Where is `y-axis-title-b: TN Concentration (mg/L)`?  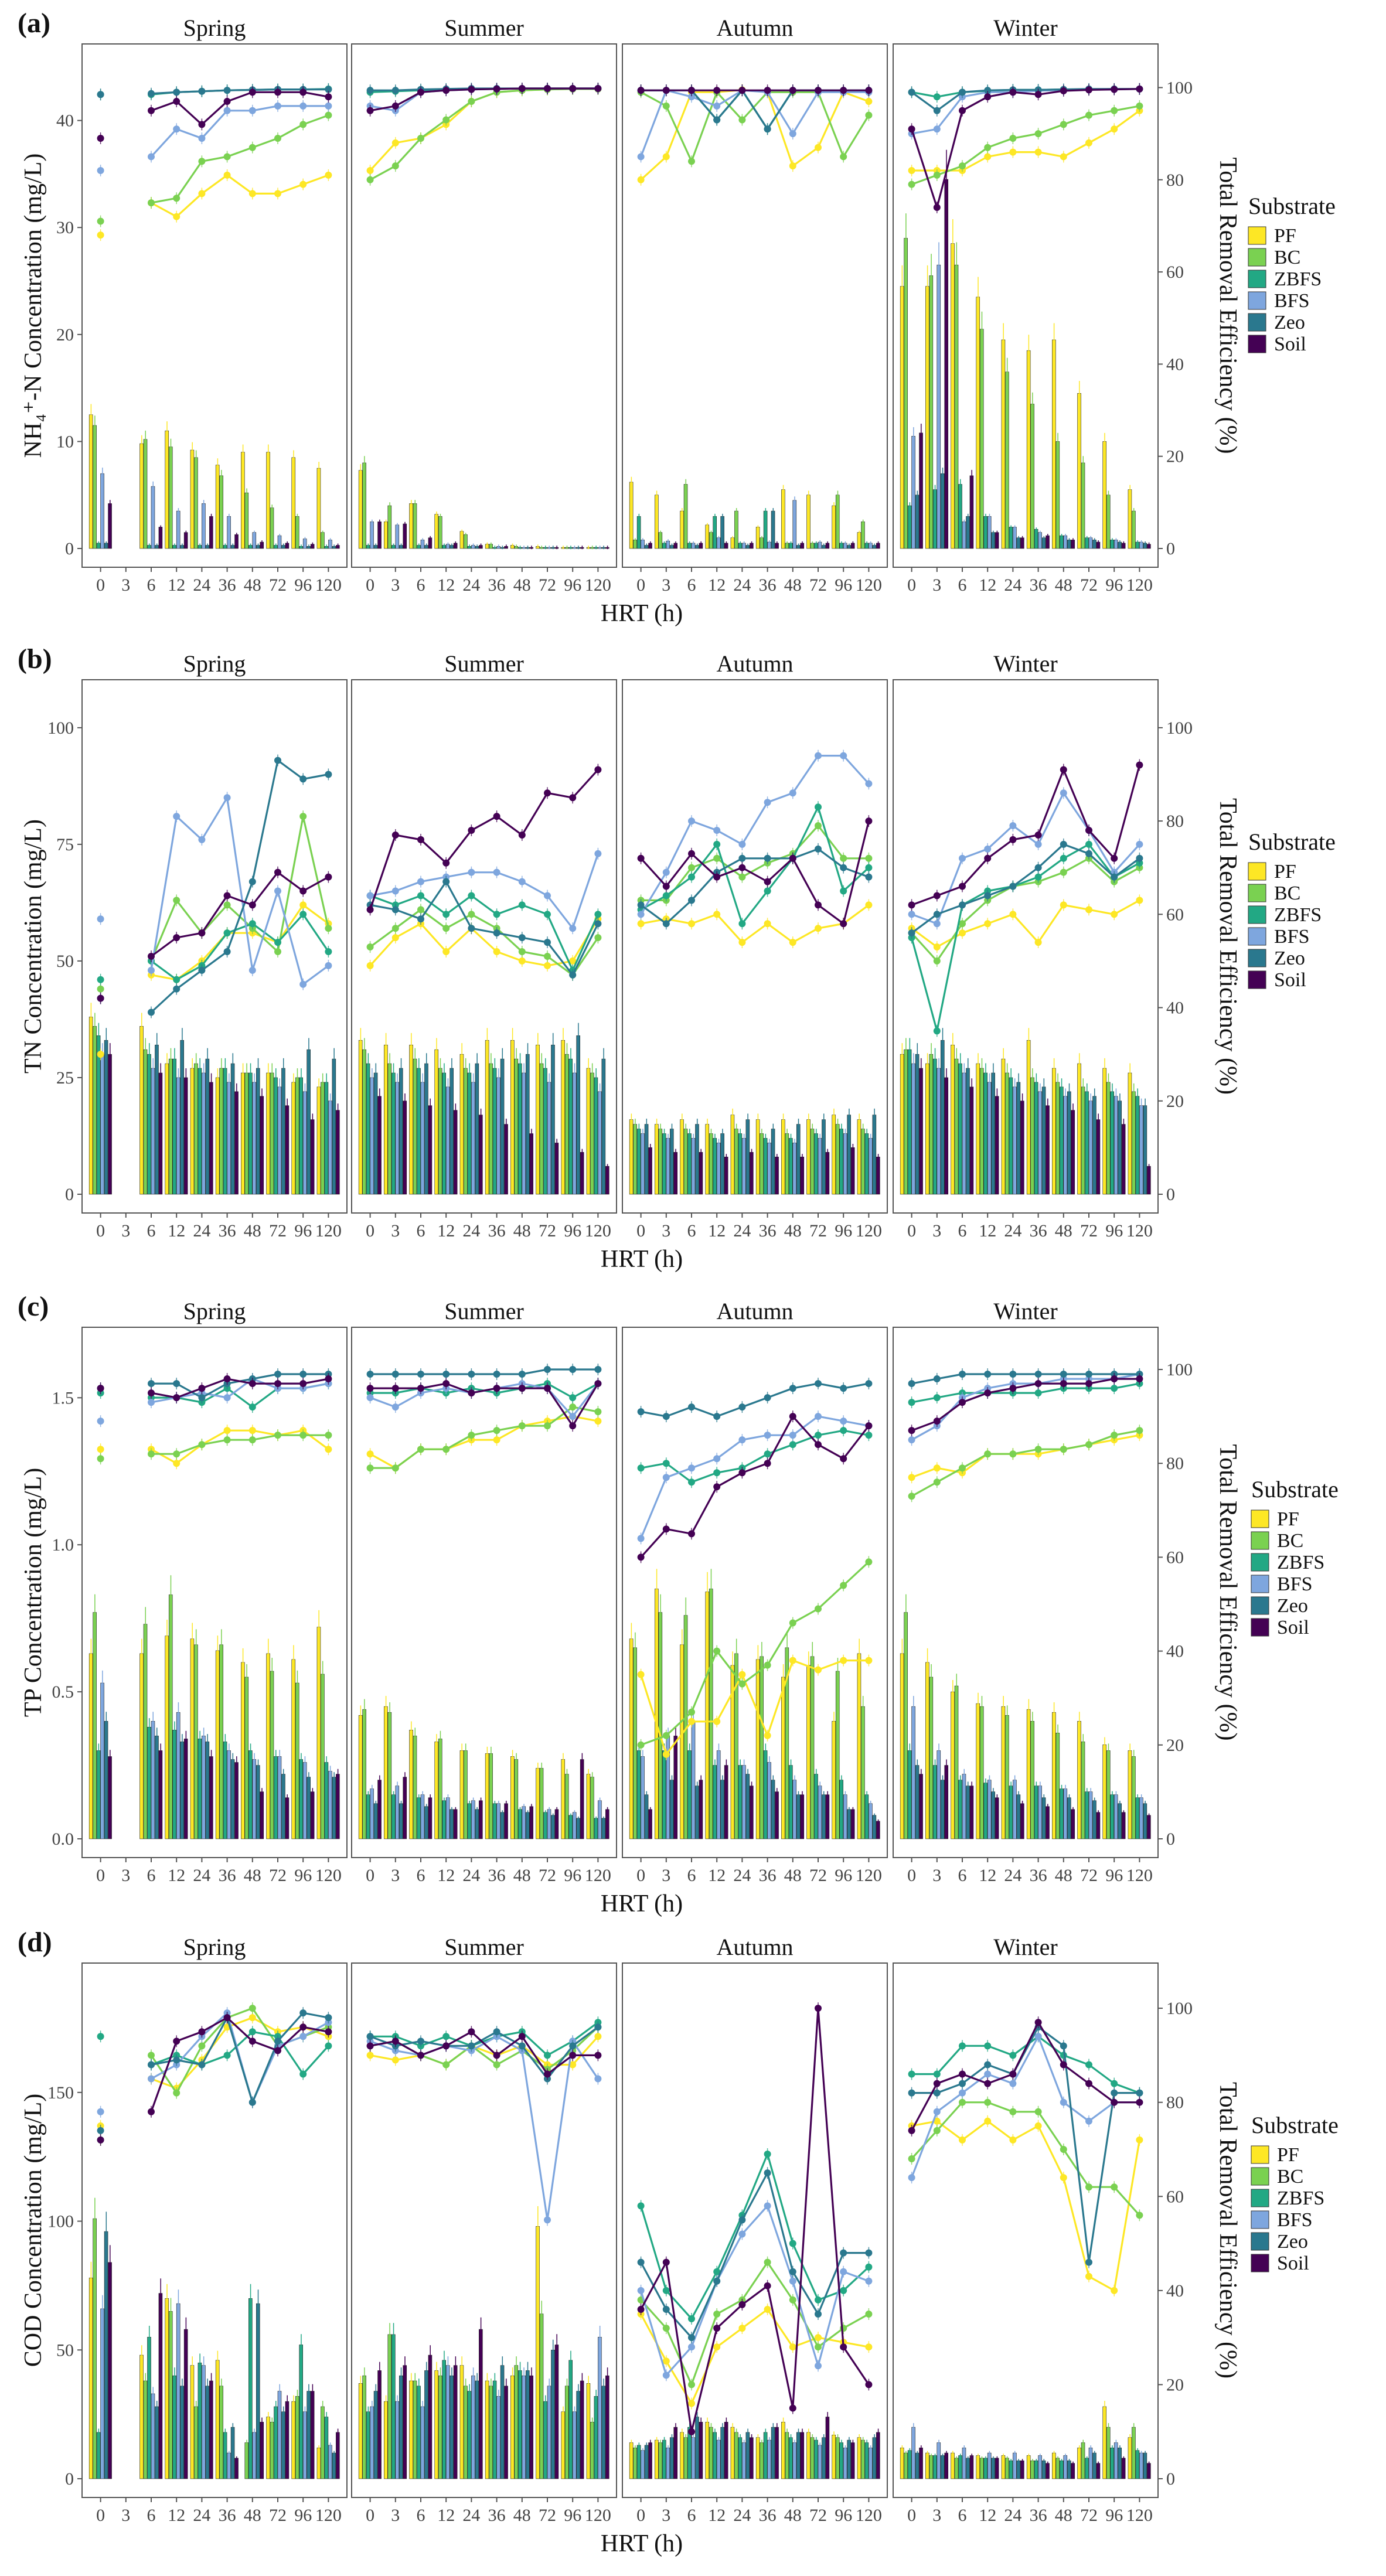
y-axis-title-b: TN Concentration (mg/L) is located at coordinates (33, 946).